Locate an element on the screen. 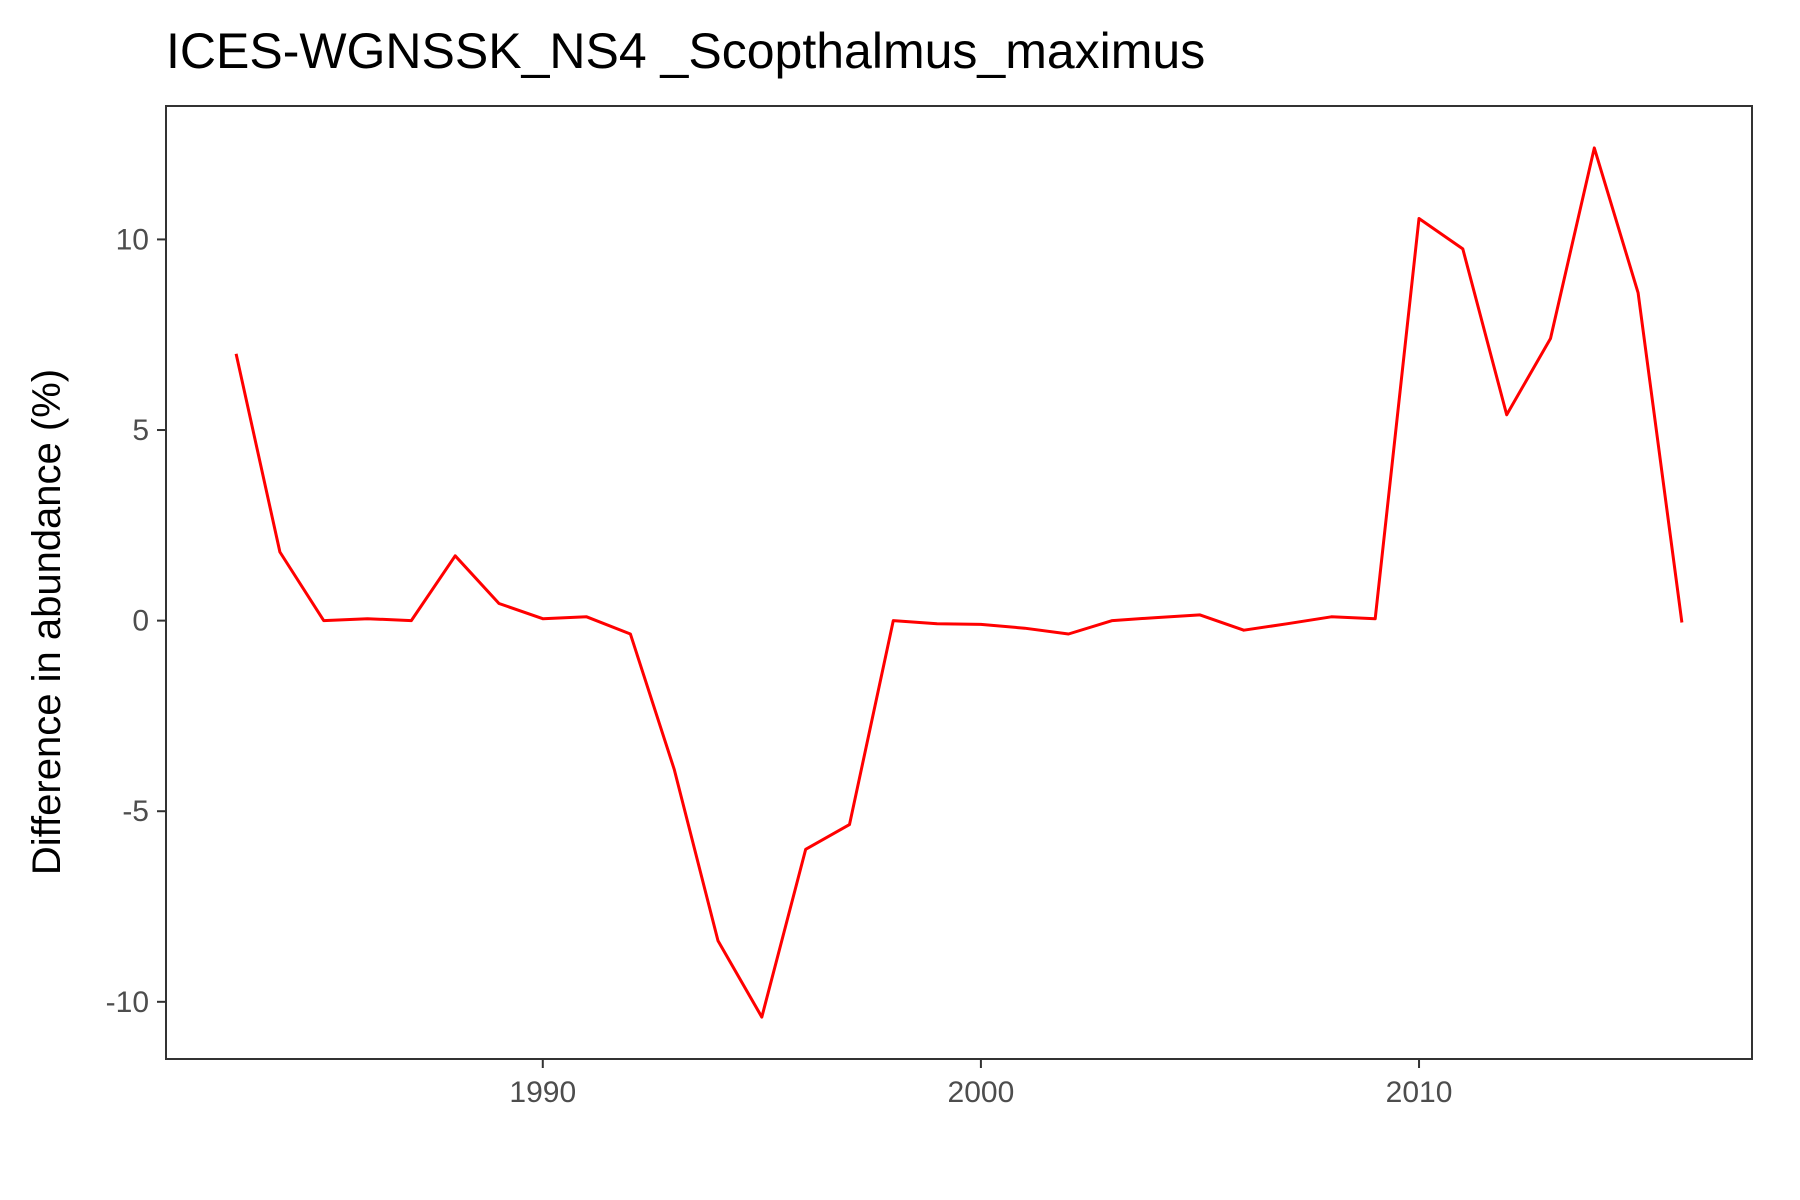 The width and height of the screenshot is (1800, 1200). y-axis: -10 -5 0 5 10 is located at coordinates (136, 621).